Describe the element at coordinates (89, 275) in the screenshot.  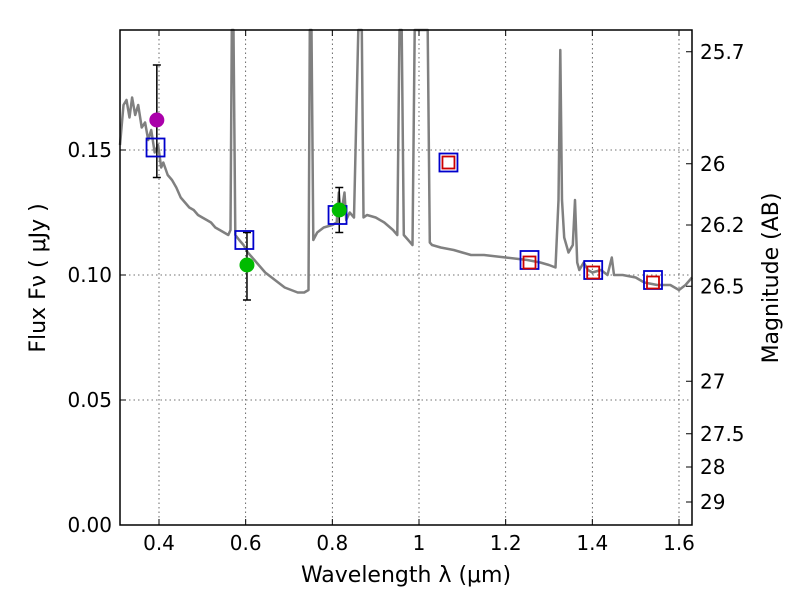
I see `y-tick-label: 0.10` at that location.